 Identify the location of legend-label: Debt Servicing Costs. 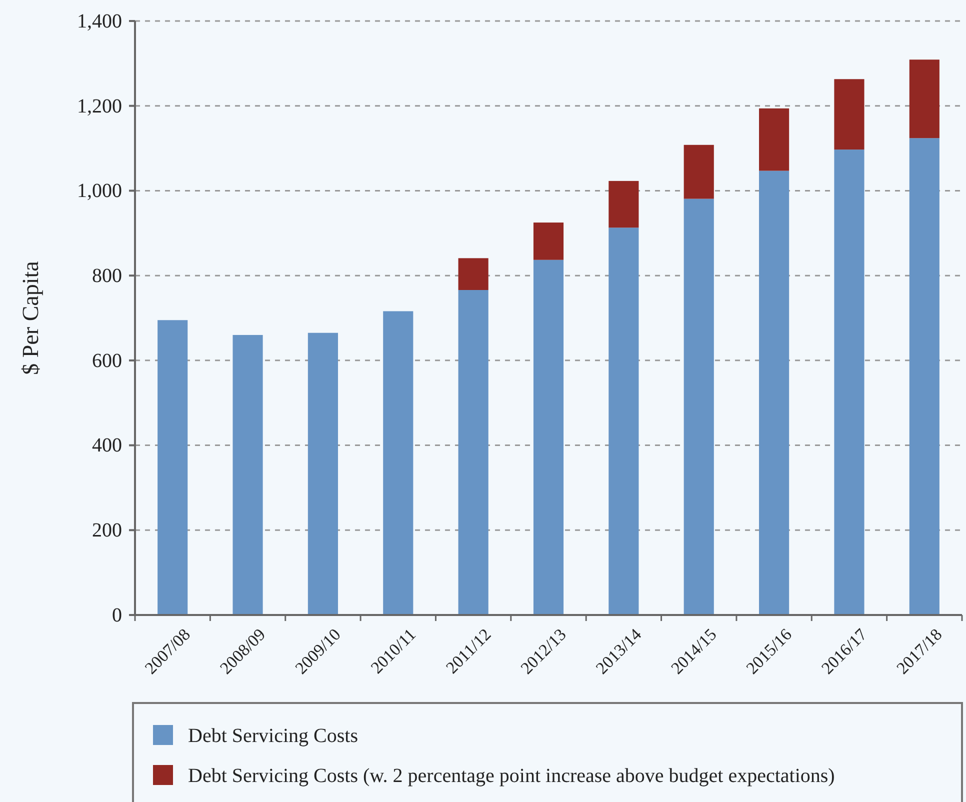
(273, 736).